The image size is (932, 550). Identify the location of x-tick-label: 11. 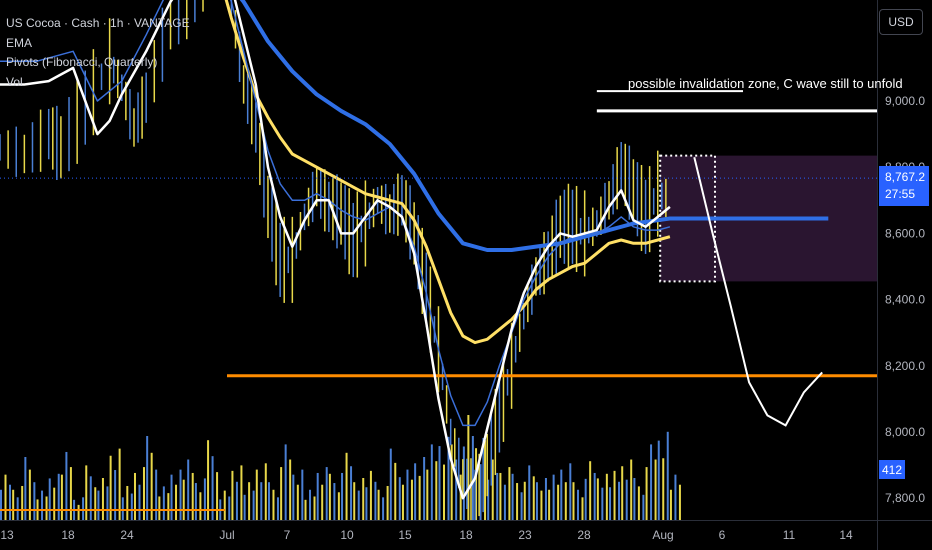
(789, 535).